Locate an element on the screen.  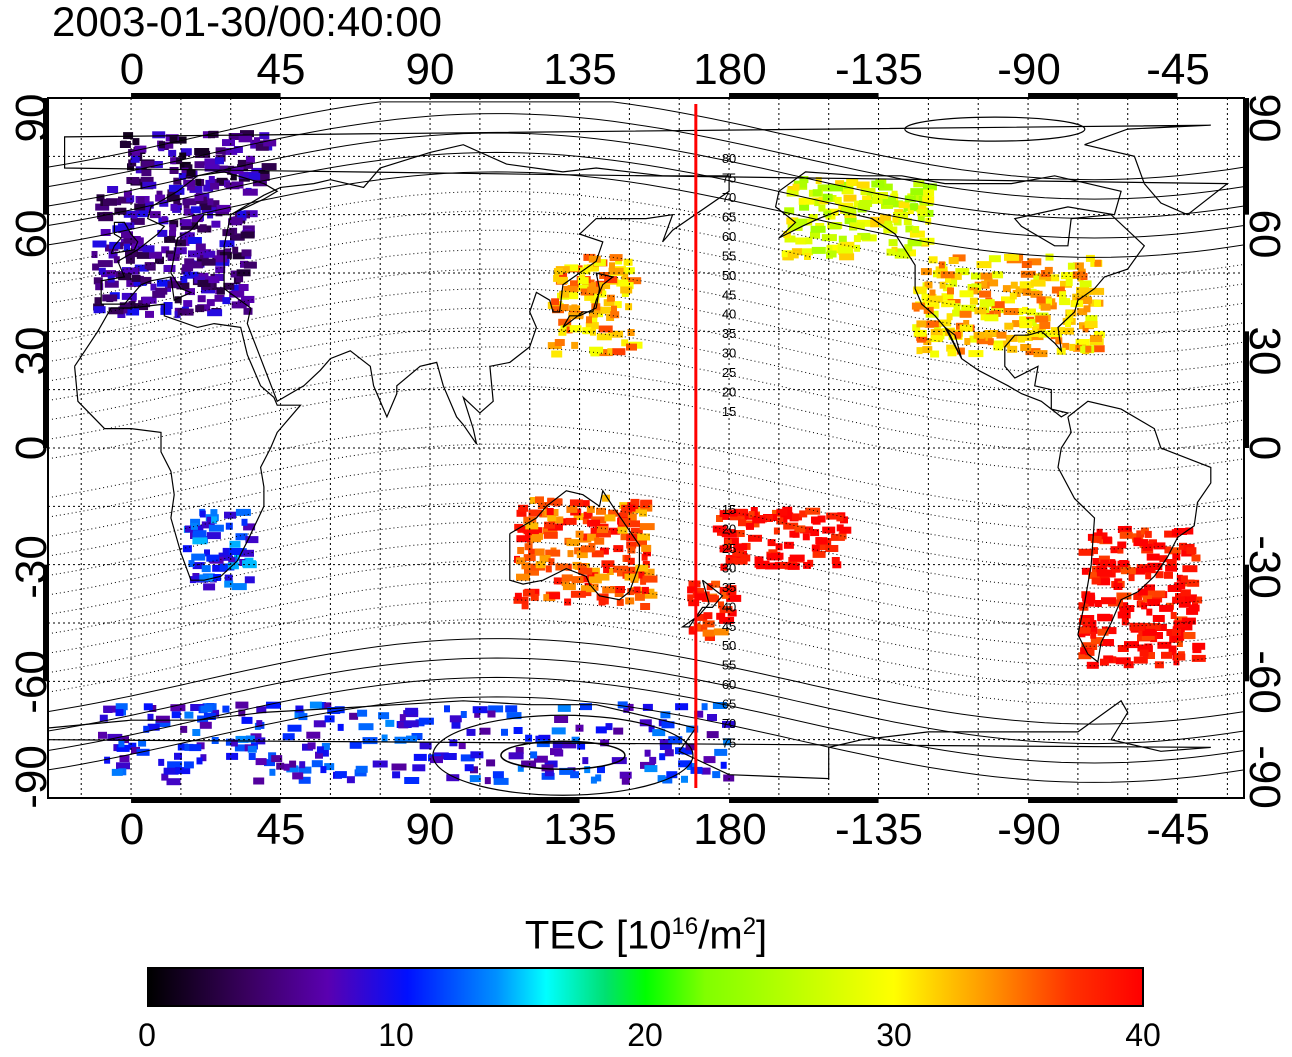
mlat-label-south: 15 is located at coordinates (729, 509).